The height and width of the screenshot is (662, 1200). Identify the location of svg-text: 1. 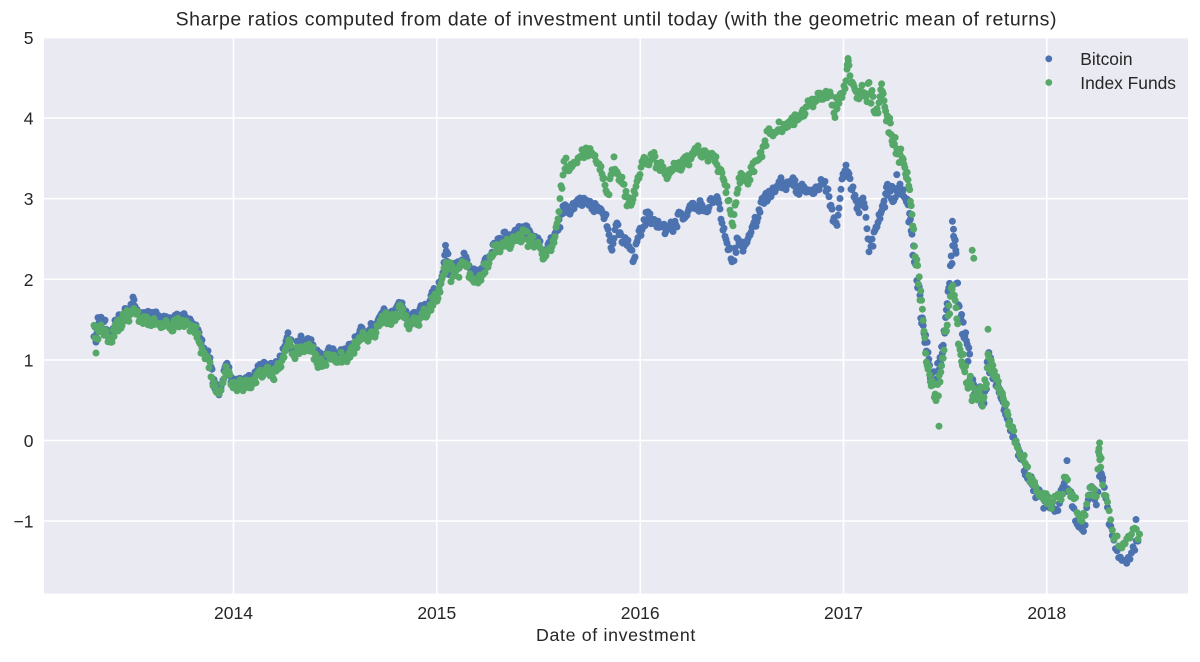
(29, 360).